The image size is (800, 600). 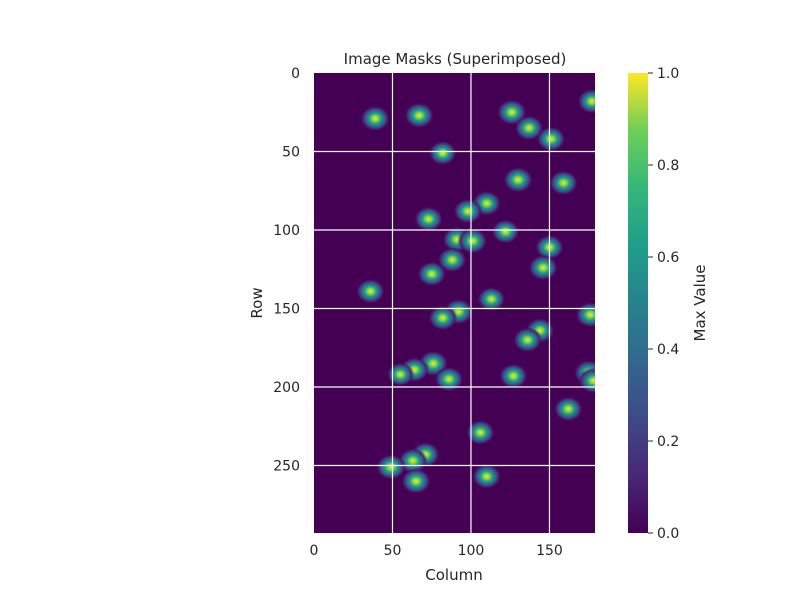 I want to click on colorbar-label: Max Value, so click(x=700, y=303).